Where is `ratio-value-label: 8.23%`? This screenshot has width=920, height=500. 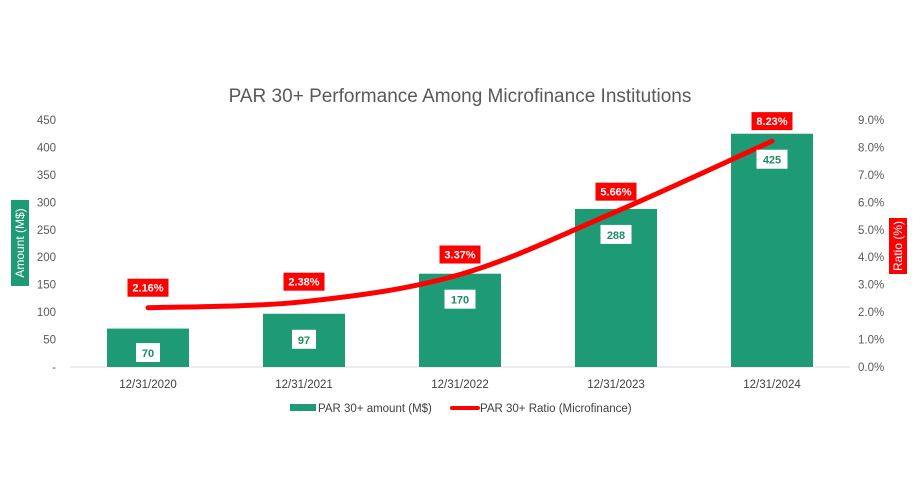 ratio-value-label: 8.23% is located at coordinates (772, 121).